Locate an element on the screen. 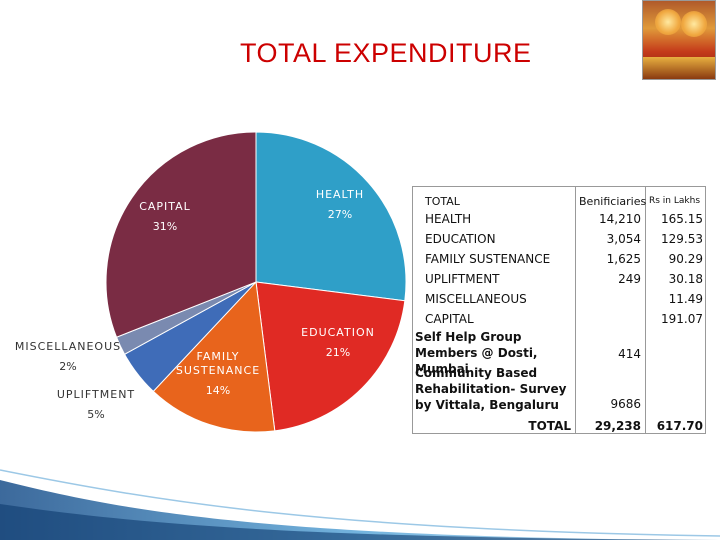  row-beneficiaries: 249 is located at coordinates (629, 279).